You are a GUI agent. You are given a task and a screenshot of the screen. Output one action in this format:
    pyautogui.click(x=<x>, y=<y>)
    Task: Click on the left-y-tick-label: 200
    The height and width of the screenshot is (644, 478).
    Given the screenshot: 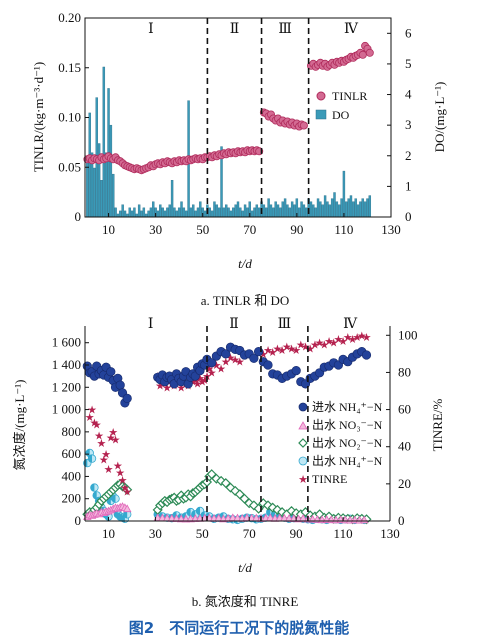 What is the action you would take?
    pyautogui.click(x=72, y=498)
    